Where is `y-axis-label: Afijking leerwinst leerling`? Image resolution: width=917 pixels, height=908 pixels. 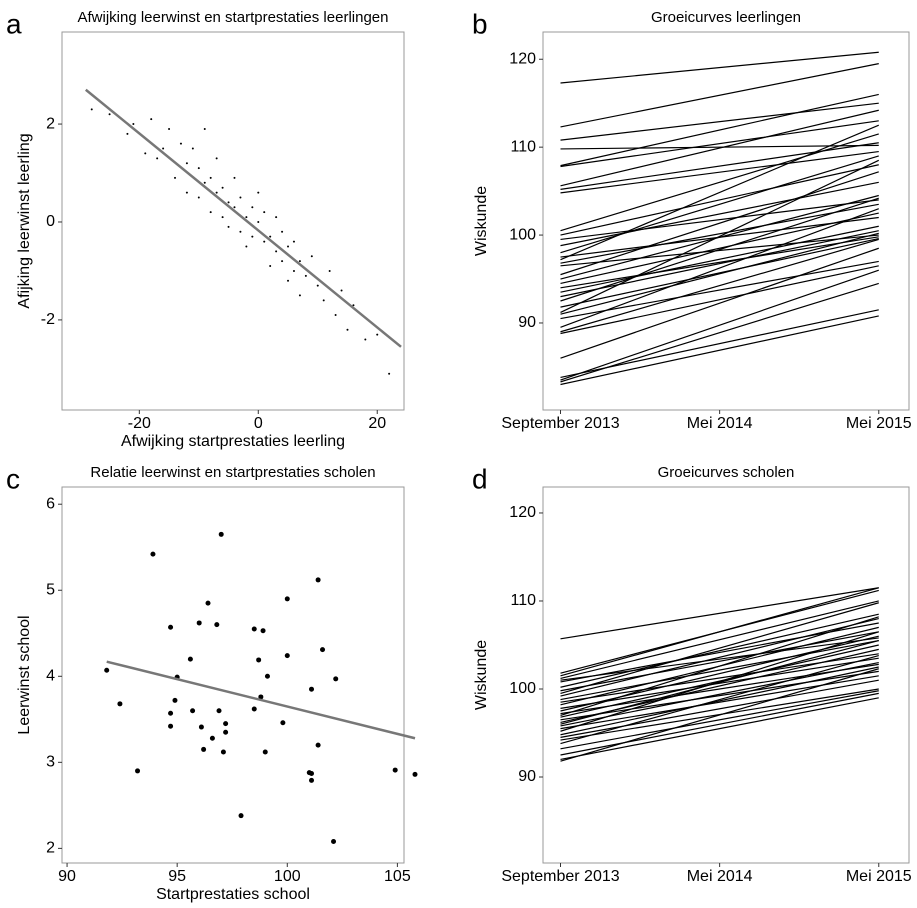
y-axis-label: Afijking leerwinst leerling is located at coordinates (24, 220).